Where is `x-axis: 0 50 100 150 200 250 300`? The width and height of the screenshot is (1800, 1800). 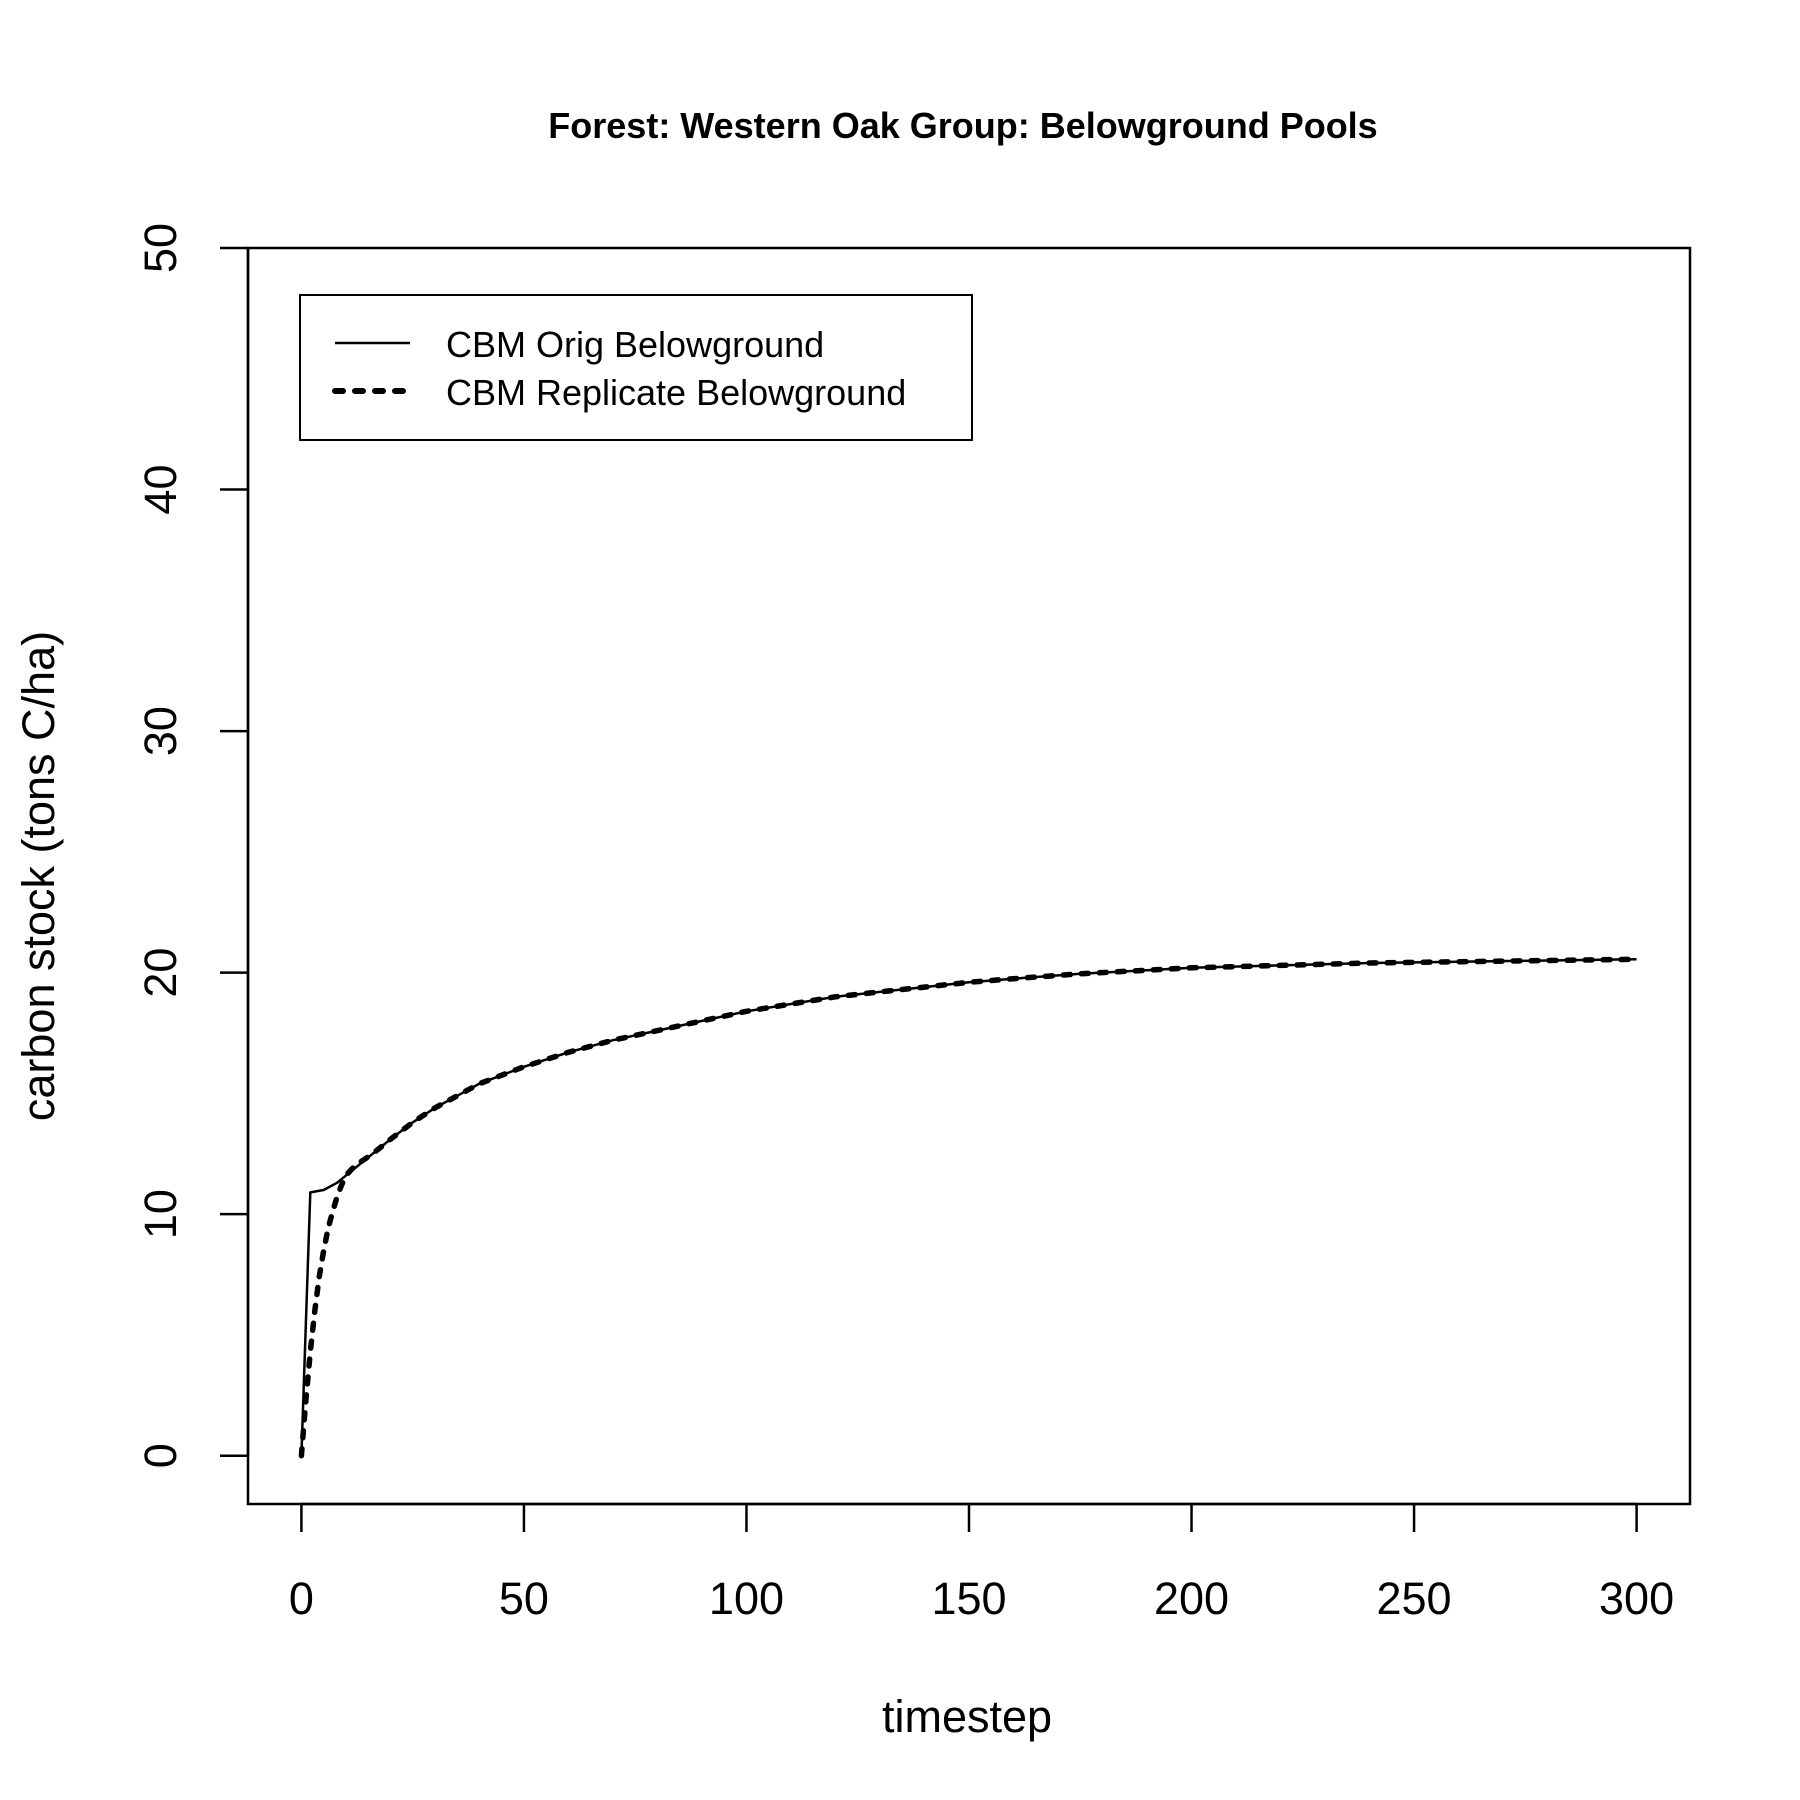
x-axis: 0 50 100 150 200 250 300 is located at coordinates (981, 1563).